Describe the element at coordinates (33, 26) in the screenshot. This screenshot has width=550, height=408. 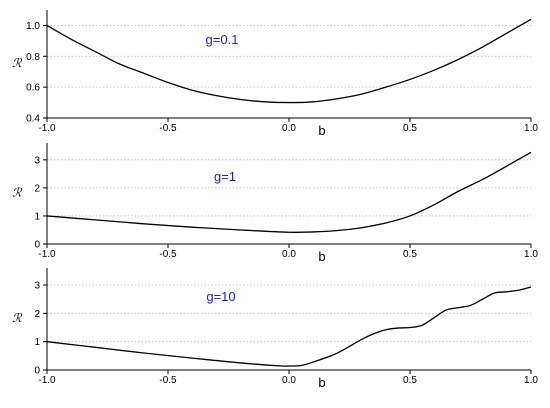
I see `y-tick-label: 1.0` at that location.